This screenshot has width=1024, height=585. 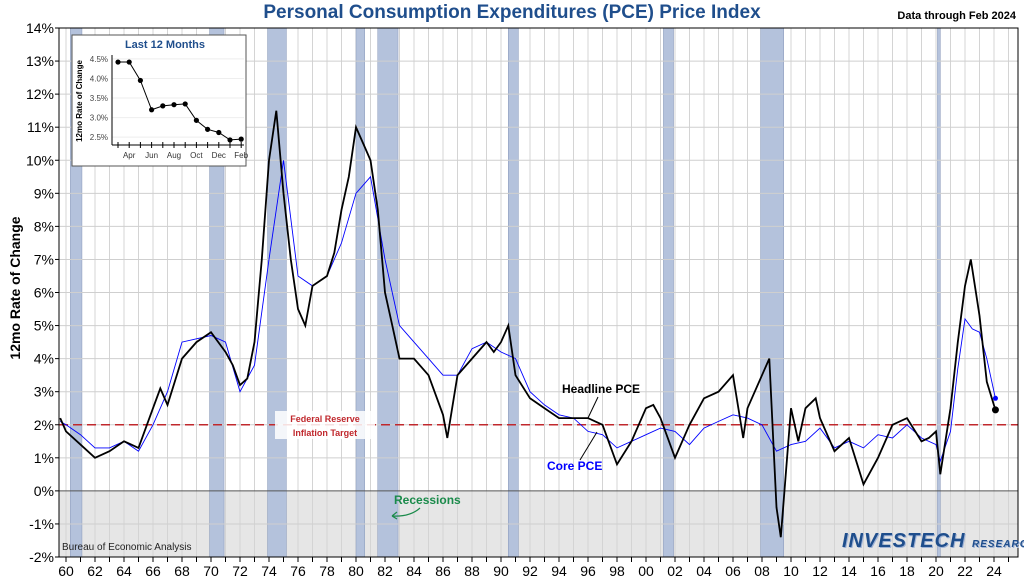 What do you see at coordinates (593, 407) in the screenshot?
I see `headline-pce-pointer` at bounding box center [593, 407].